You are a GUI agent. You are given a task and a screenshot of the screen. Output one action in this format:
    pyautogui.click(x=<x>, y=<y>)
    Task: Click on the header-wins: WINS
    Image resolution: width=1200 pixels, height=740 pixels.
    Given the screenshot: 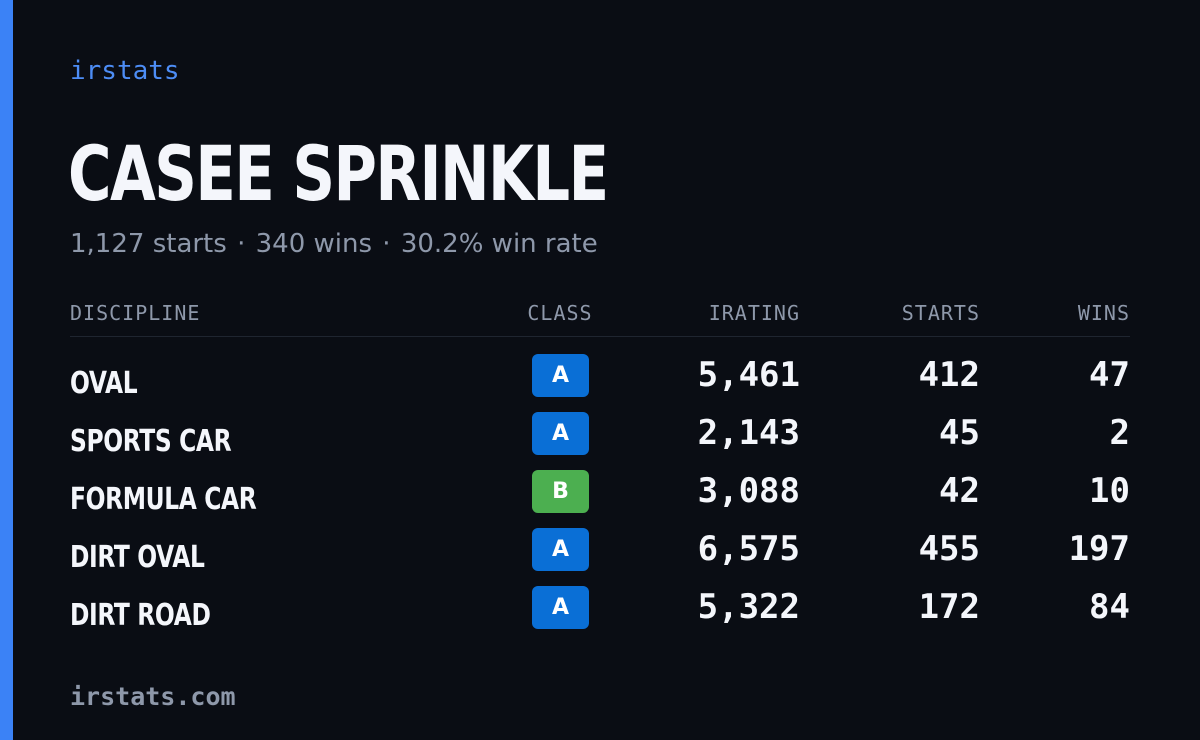 What is the action you would take?
    pyautogui.click(x=1103, y=313)
    